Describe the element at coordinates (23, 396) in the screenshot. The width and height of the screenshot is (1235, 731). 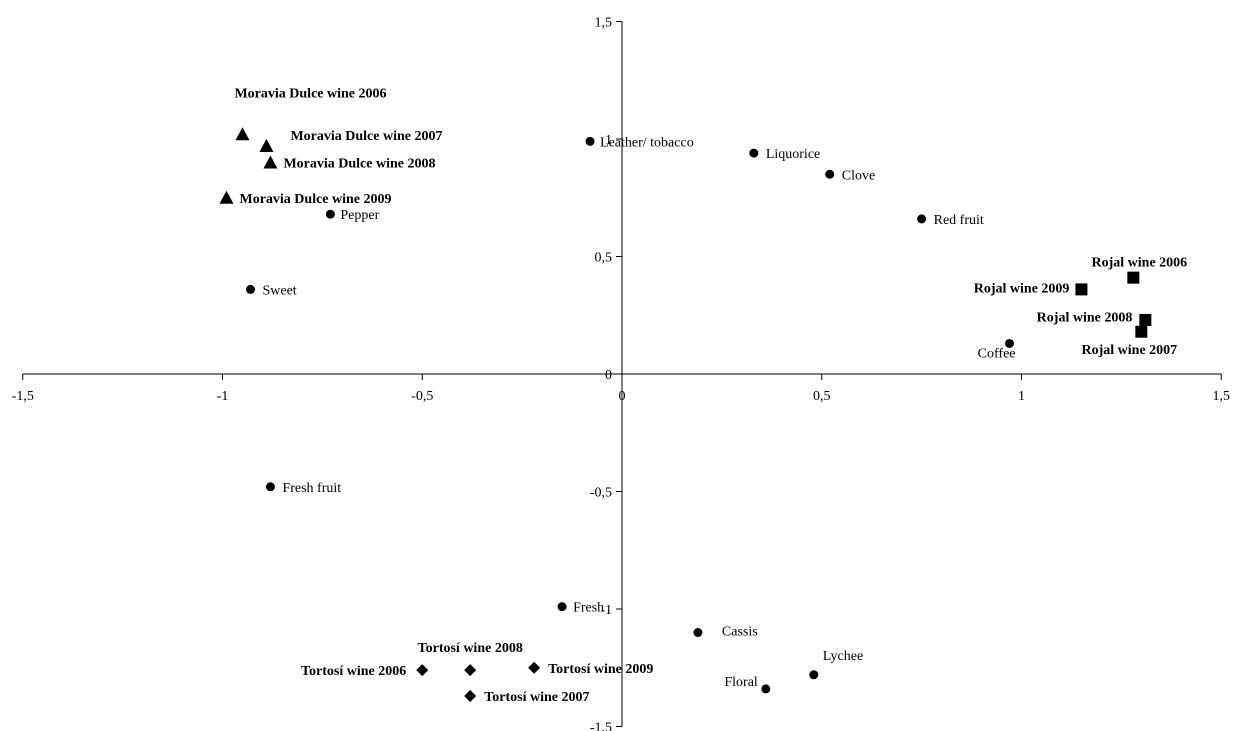
I see `x-tick-label: -1,5` at that location.